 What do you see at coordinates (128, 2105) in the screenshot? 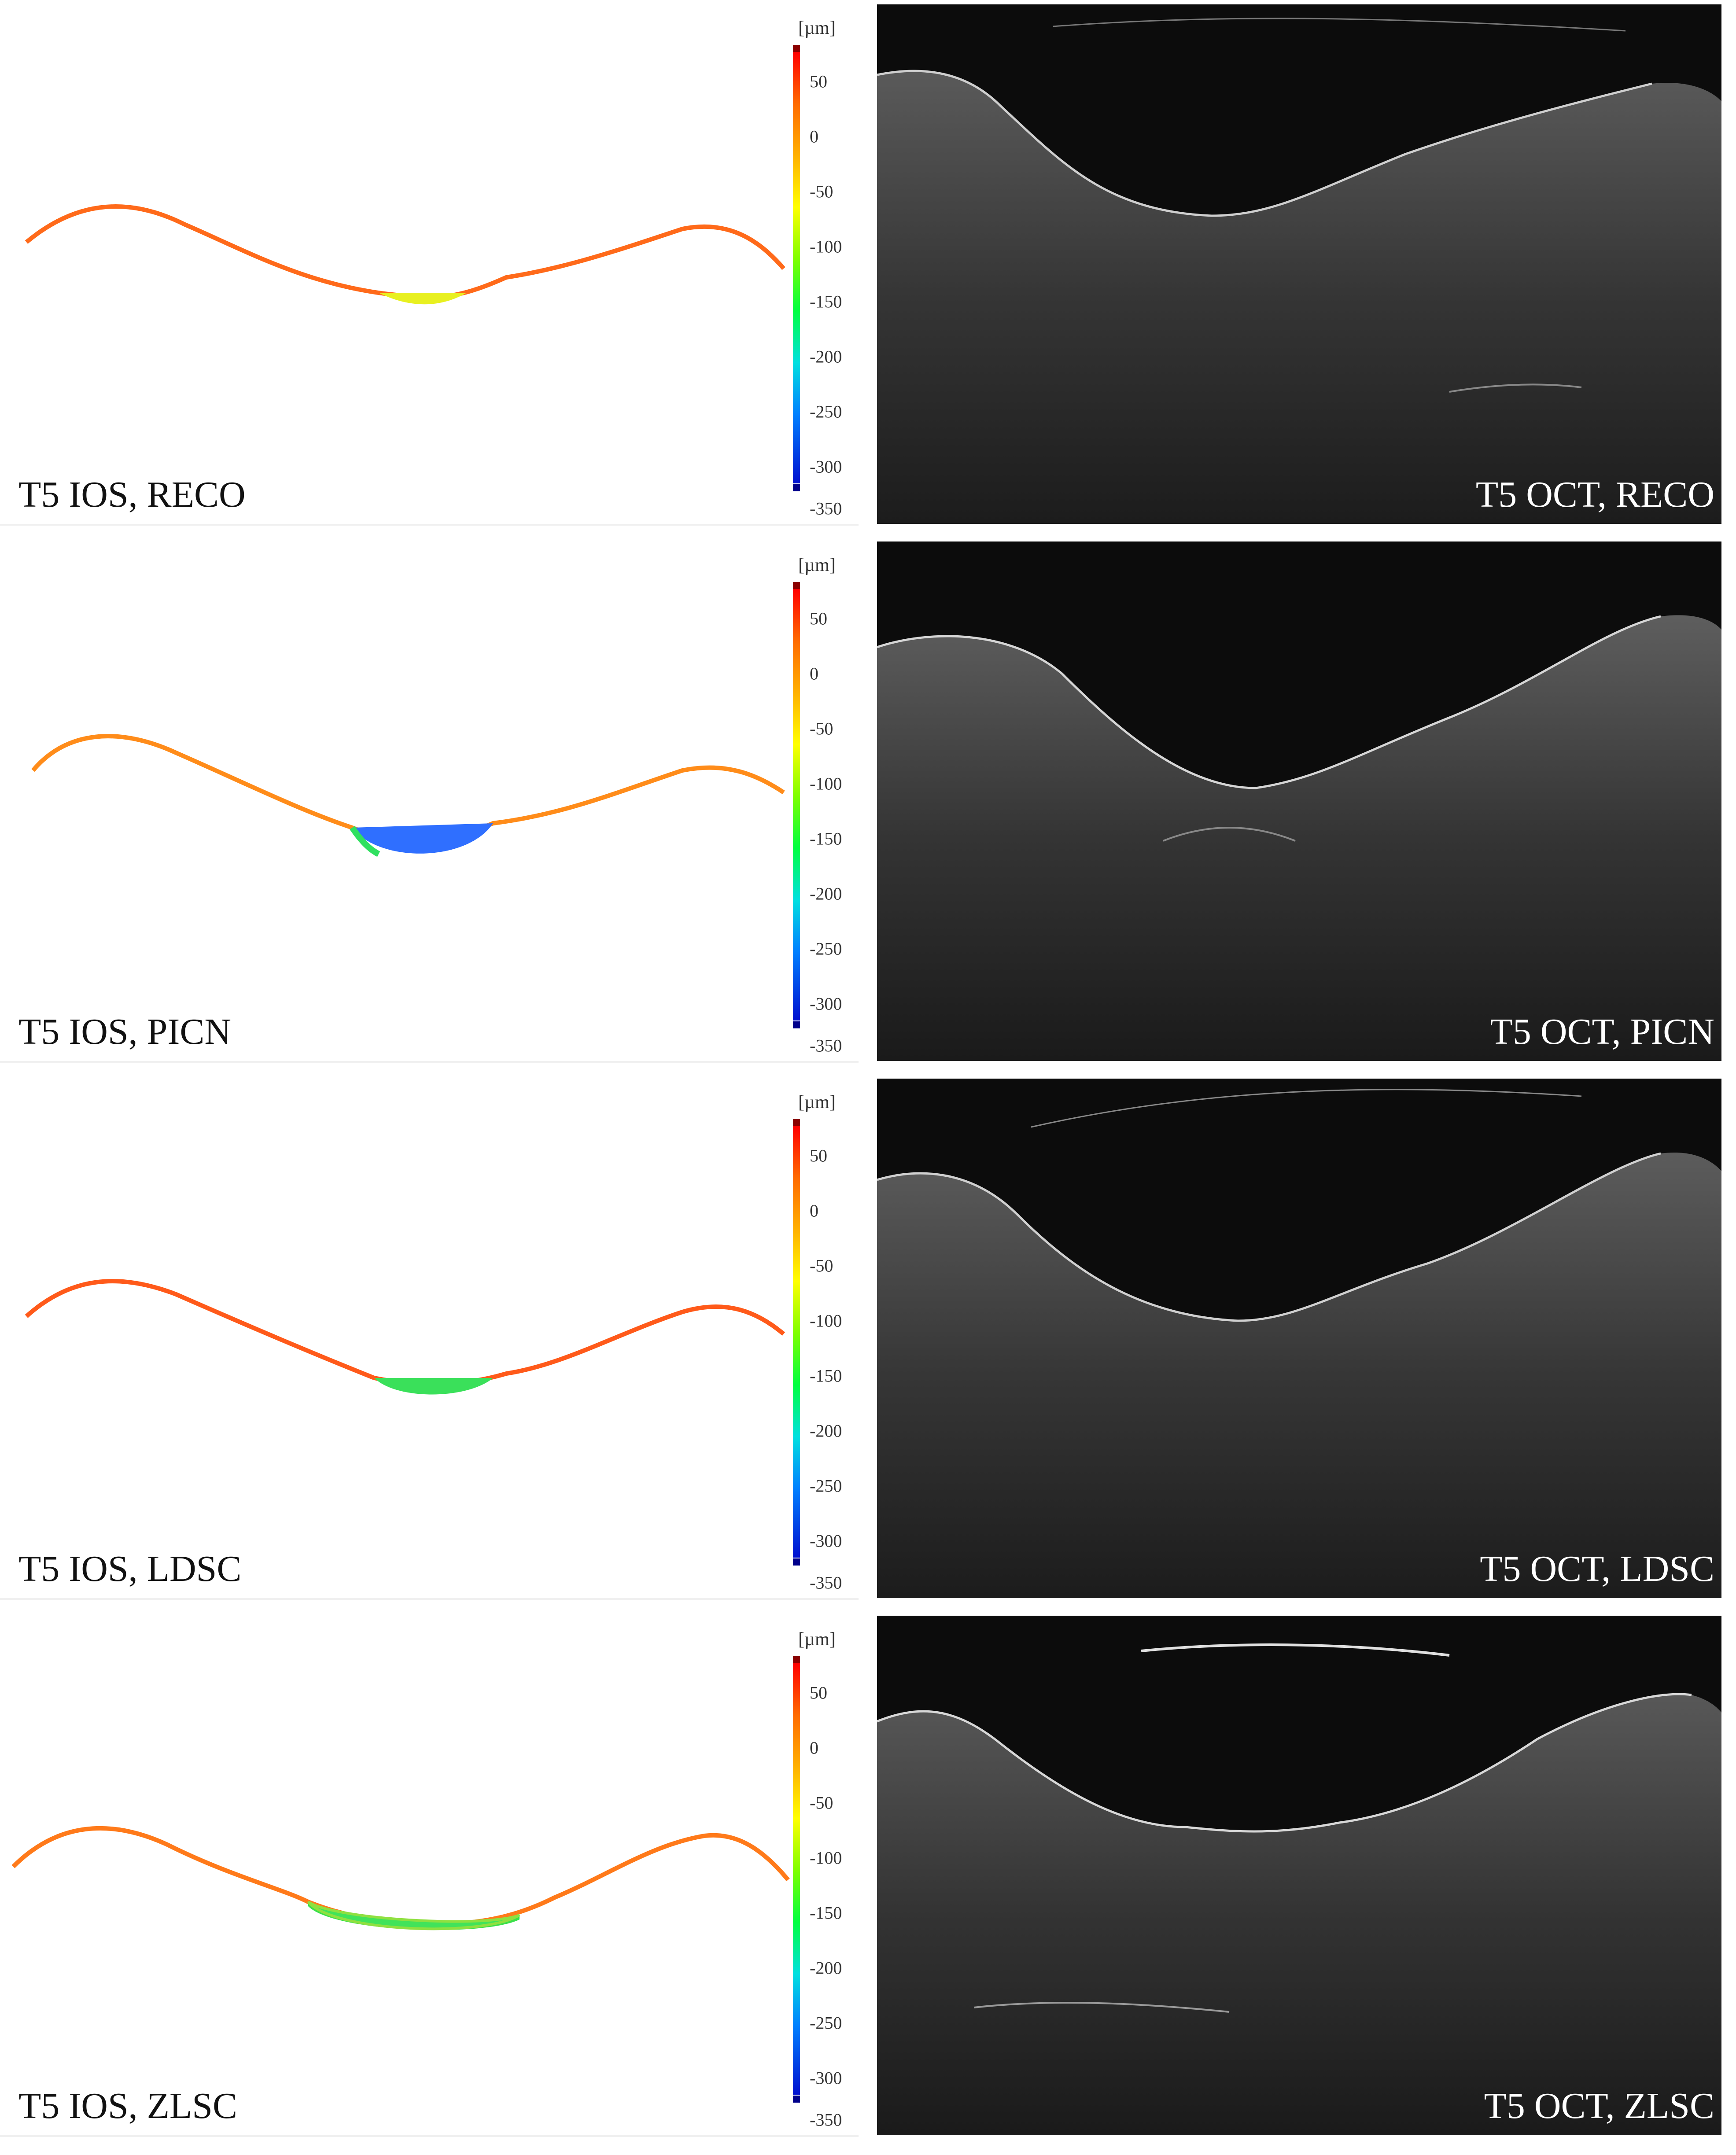
I see `ios-panel-label: T5 IOS, ZLSC` at bounding box center [128, 2105].